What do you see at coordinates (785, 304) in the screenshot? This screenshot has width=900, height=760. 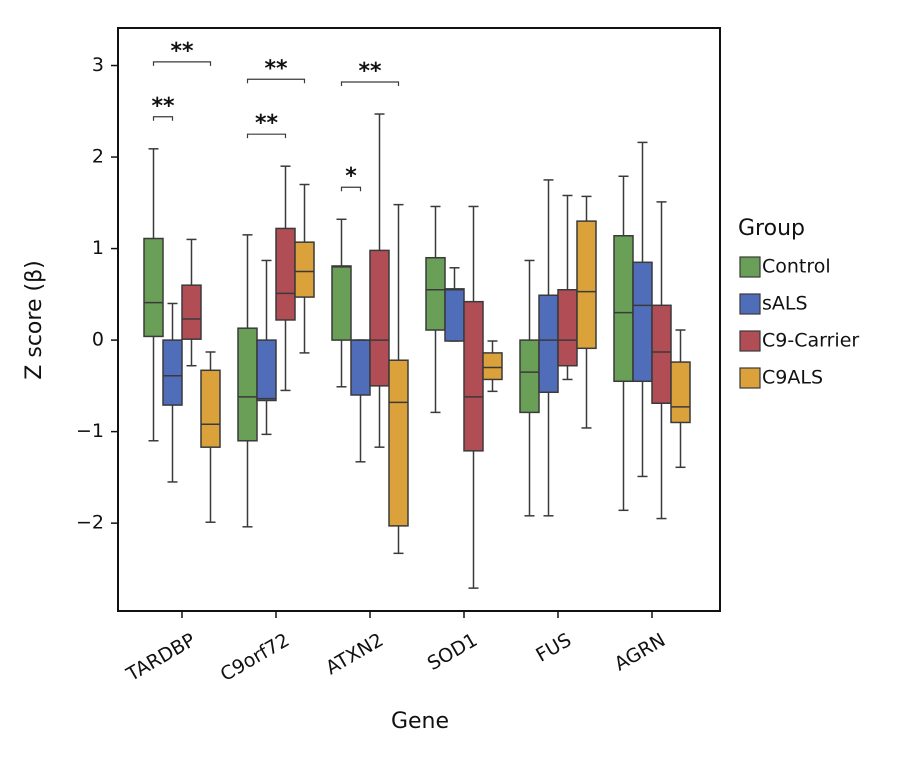 I see `legend-label: sALS` at bounding box center [785, 304].